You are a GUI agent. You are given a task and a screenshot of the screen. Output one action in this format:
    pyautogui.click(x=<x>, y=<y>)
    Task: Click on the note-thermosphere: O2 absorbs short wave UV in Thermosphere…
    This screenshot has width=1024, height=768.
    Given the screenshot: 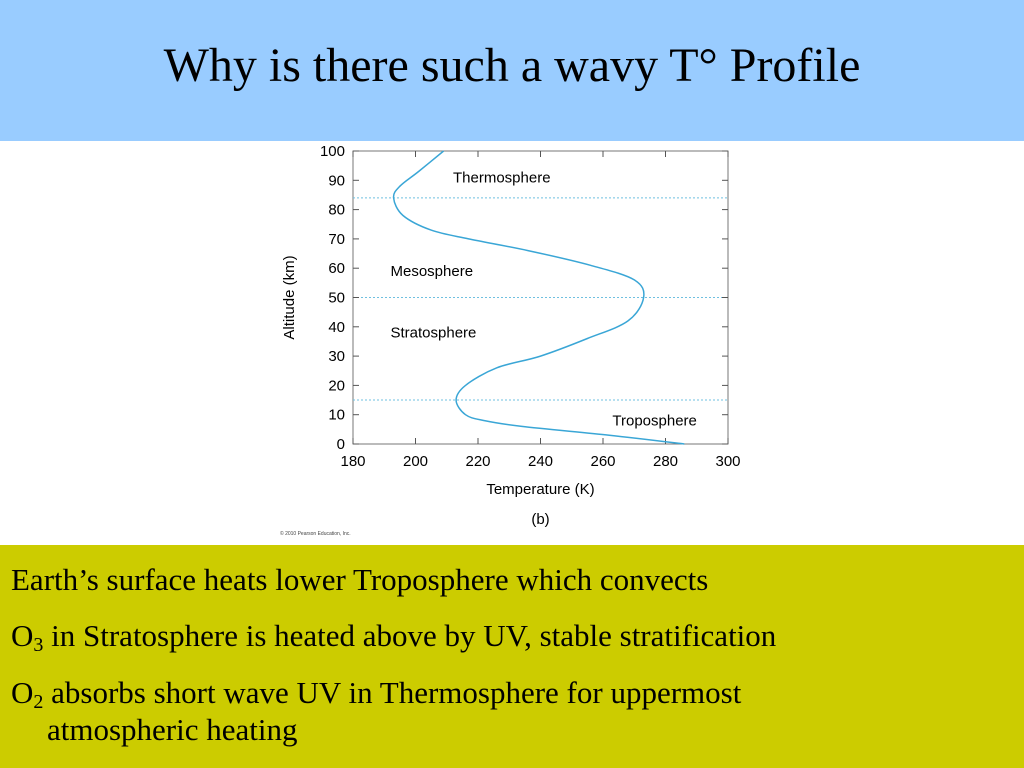 What is the action you would take?
    pyautogui.click(x=376, y=697)
    